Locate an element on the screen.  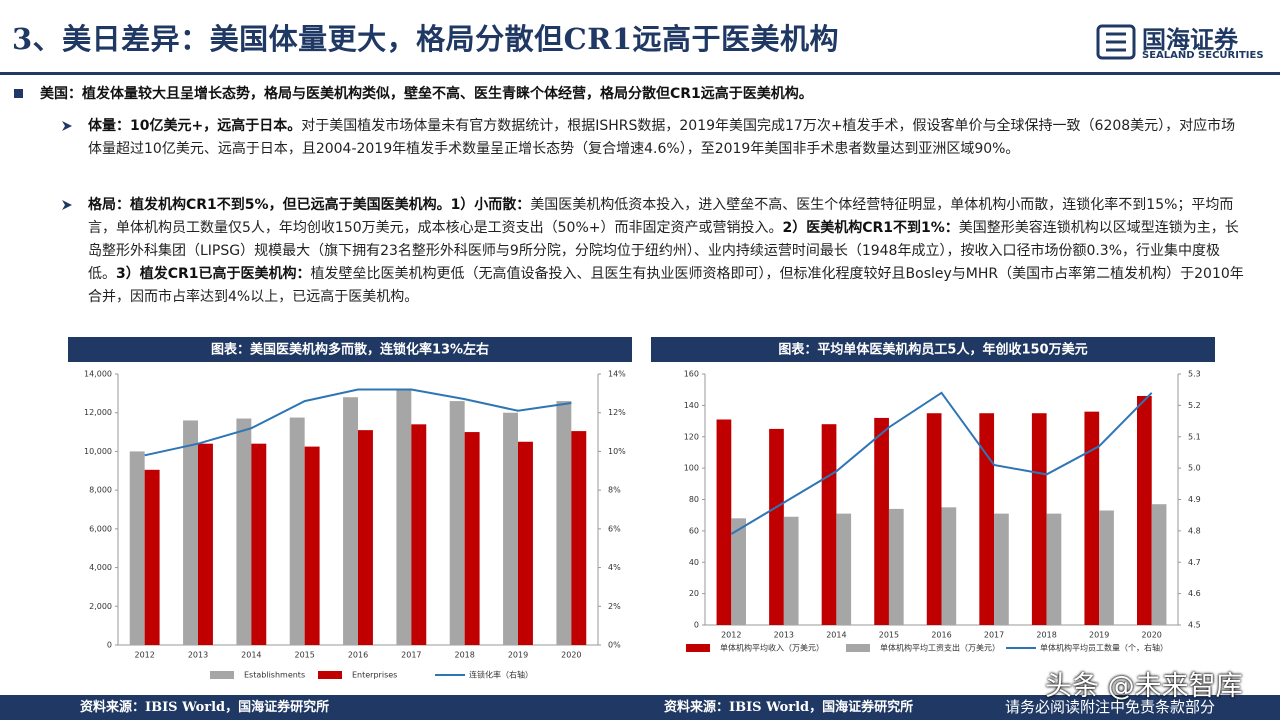
y-tick-label: 12,000 is located at coordinates (98, 412).